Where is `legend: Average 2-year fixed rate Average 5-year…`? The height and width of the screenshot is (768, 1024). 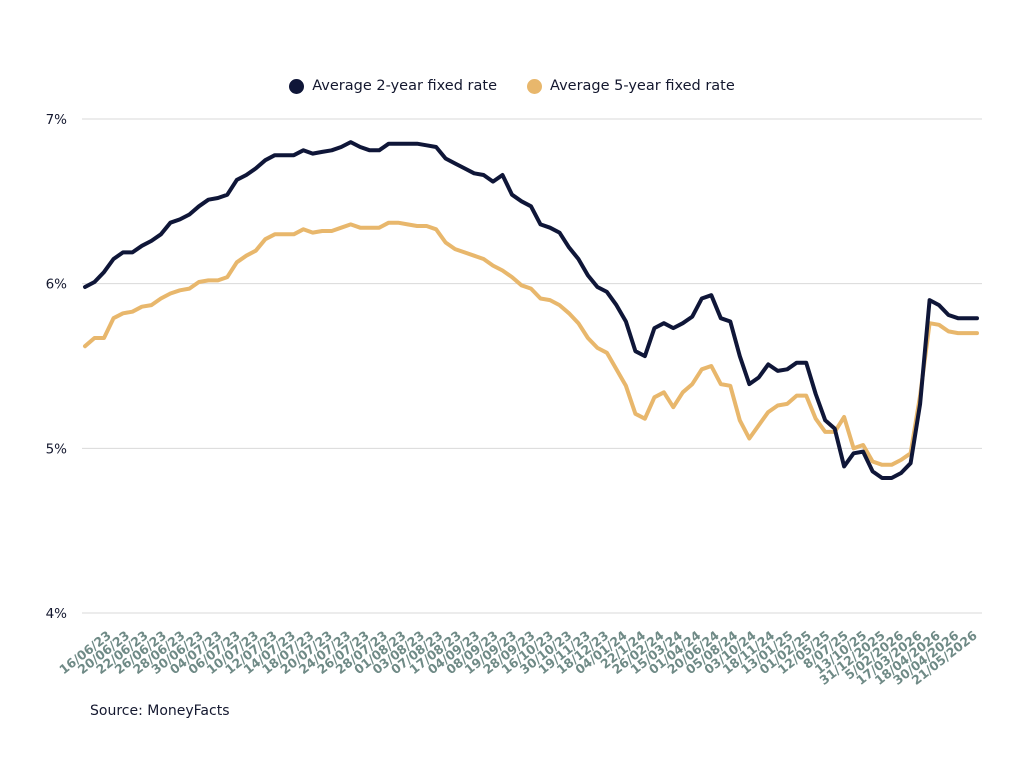
legend: Average 2-year fixed rate Average 5-year… is located at coordinates (512, 86).